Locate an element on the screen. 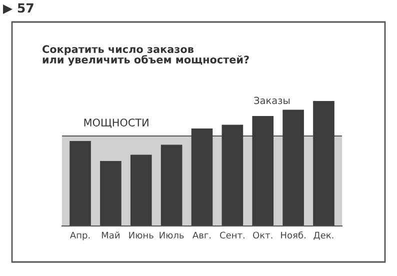  x-tick-label: Июнь is located at coordinates (141, 235).